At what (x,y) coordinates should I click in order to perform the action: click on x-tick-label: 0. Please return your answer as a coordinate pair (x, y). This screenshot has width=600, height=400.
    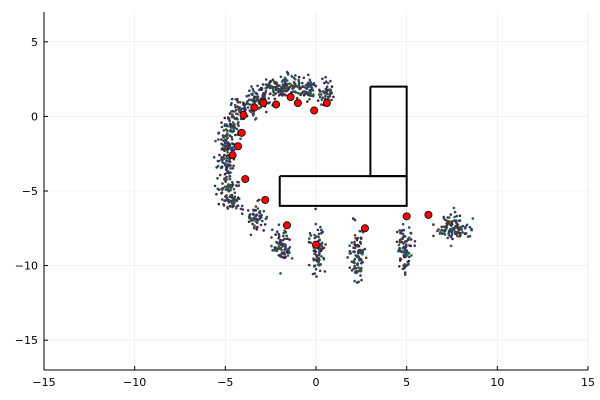
    Looking at the image, I should click on (316, 382).